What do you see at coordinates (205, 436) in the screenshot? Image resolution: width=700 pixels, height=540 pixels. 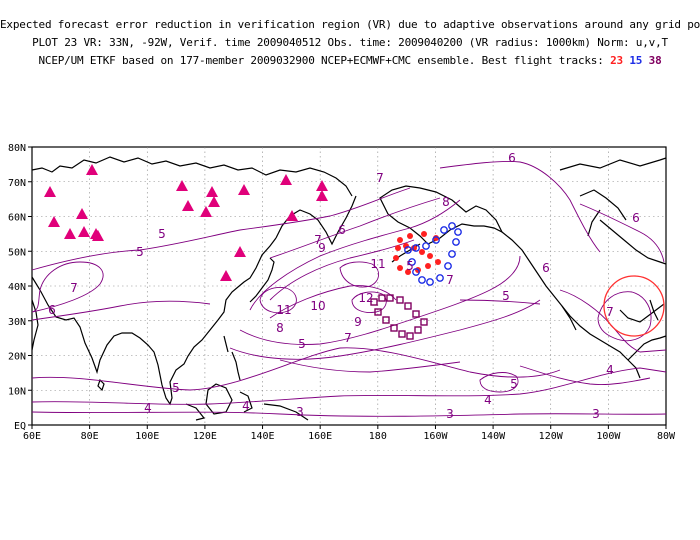 I see `lon-tick-label: 120E` at bounding box center [205, 436].